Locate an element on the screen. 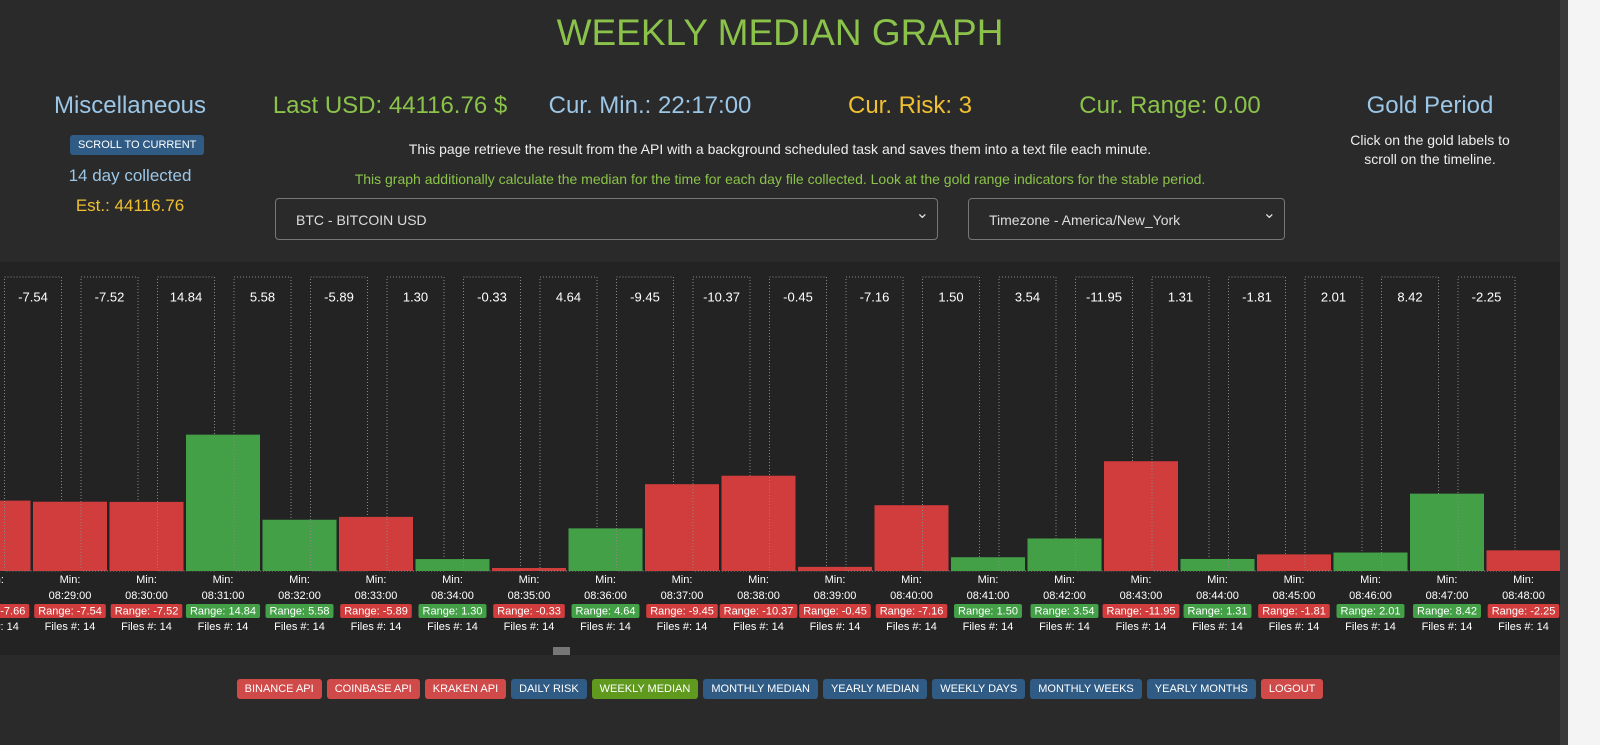 The width and height of the screenshot is (1600, 745). nav-button: WEEKLY MEDIAN is located at coordinates (645, 689).